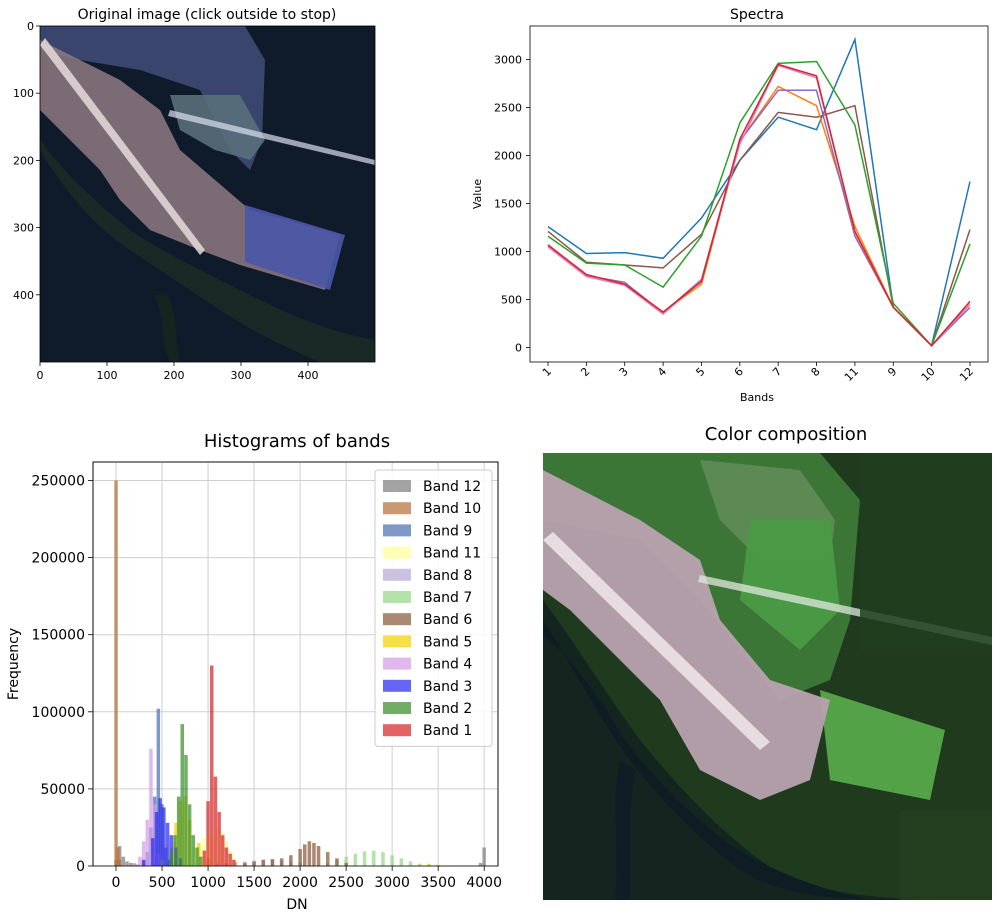 The width and height of the screenshot is (1000, 919). I want to click on original-x-tick-label: 100, so click(107, 375).